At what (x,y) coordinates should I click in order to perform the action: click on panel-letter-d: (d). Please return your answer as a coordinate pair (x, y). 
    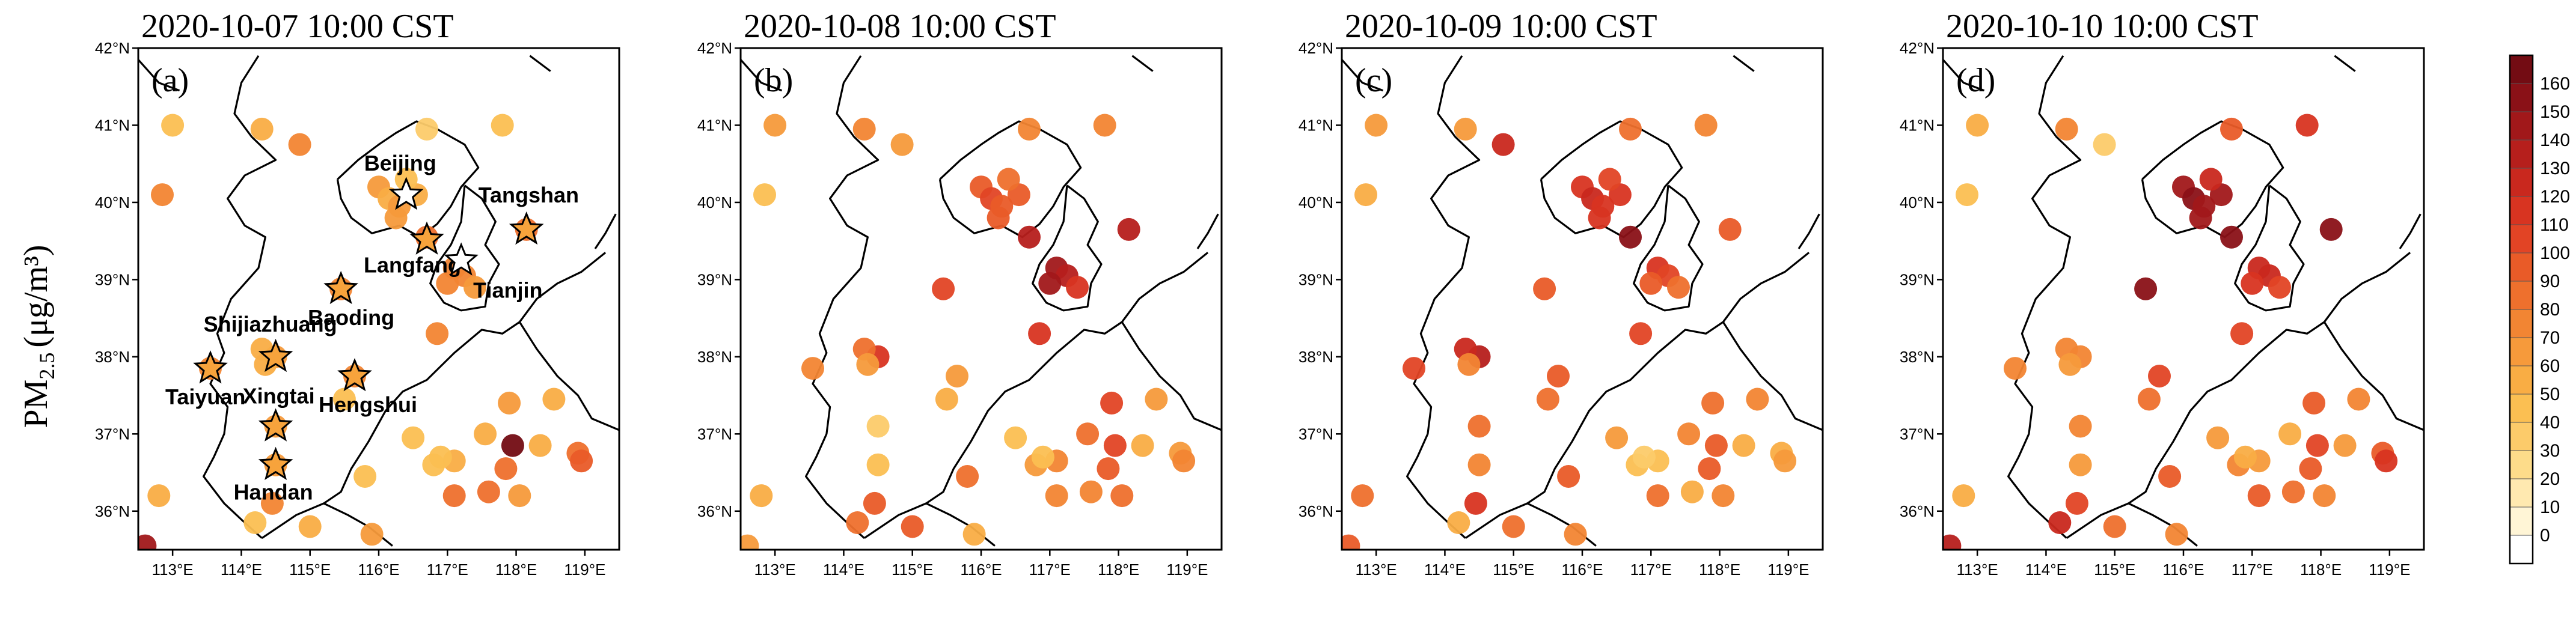
    Looking at the image, I should click on (1975, 80).